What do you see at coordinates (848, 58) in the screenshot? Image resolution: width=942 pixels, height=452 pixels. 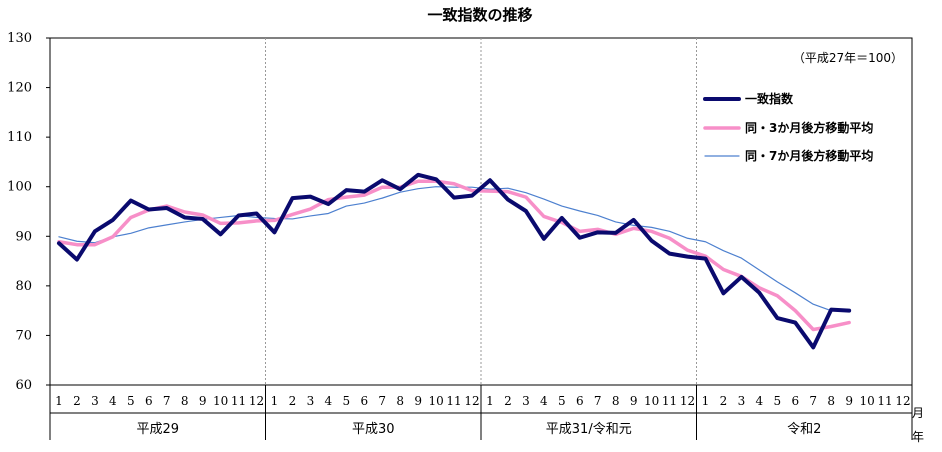 I see `base-year-note: （平成27年＝100）` at bounding box center [848, 58].